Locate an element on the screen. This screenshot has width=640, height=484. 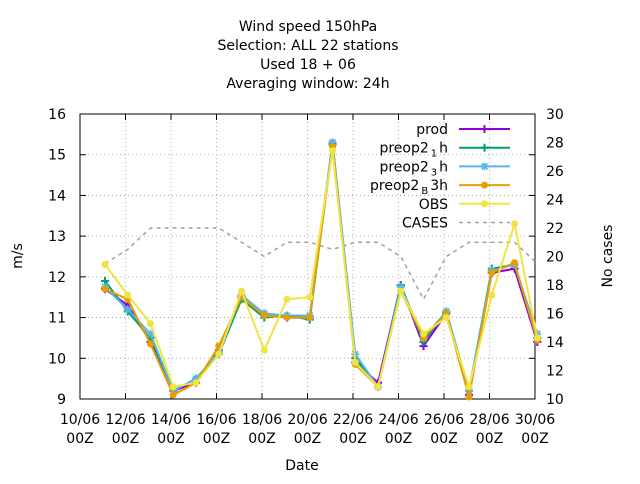
x-tick-label-date: 24/06 is located at coordinates (398, 420).